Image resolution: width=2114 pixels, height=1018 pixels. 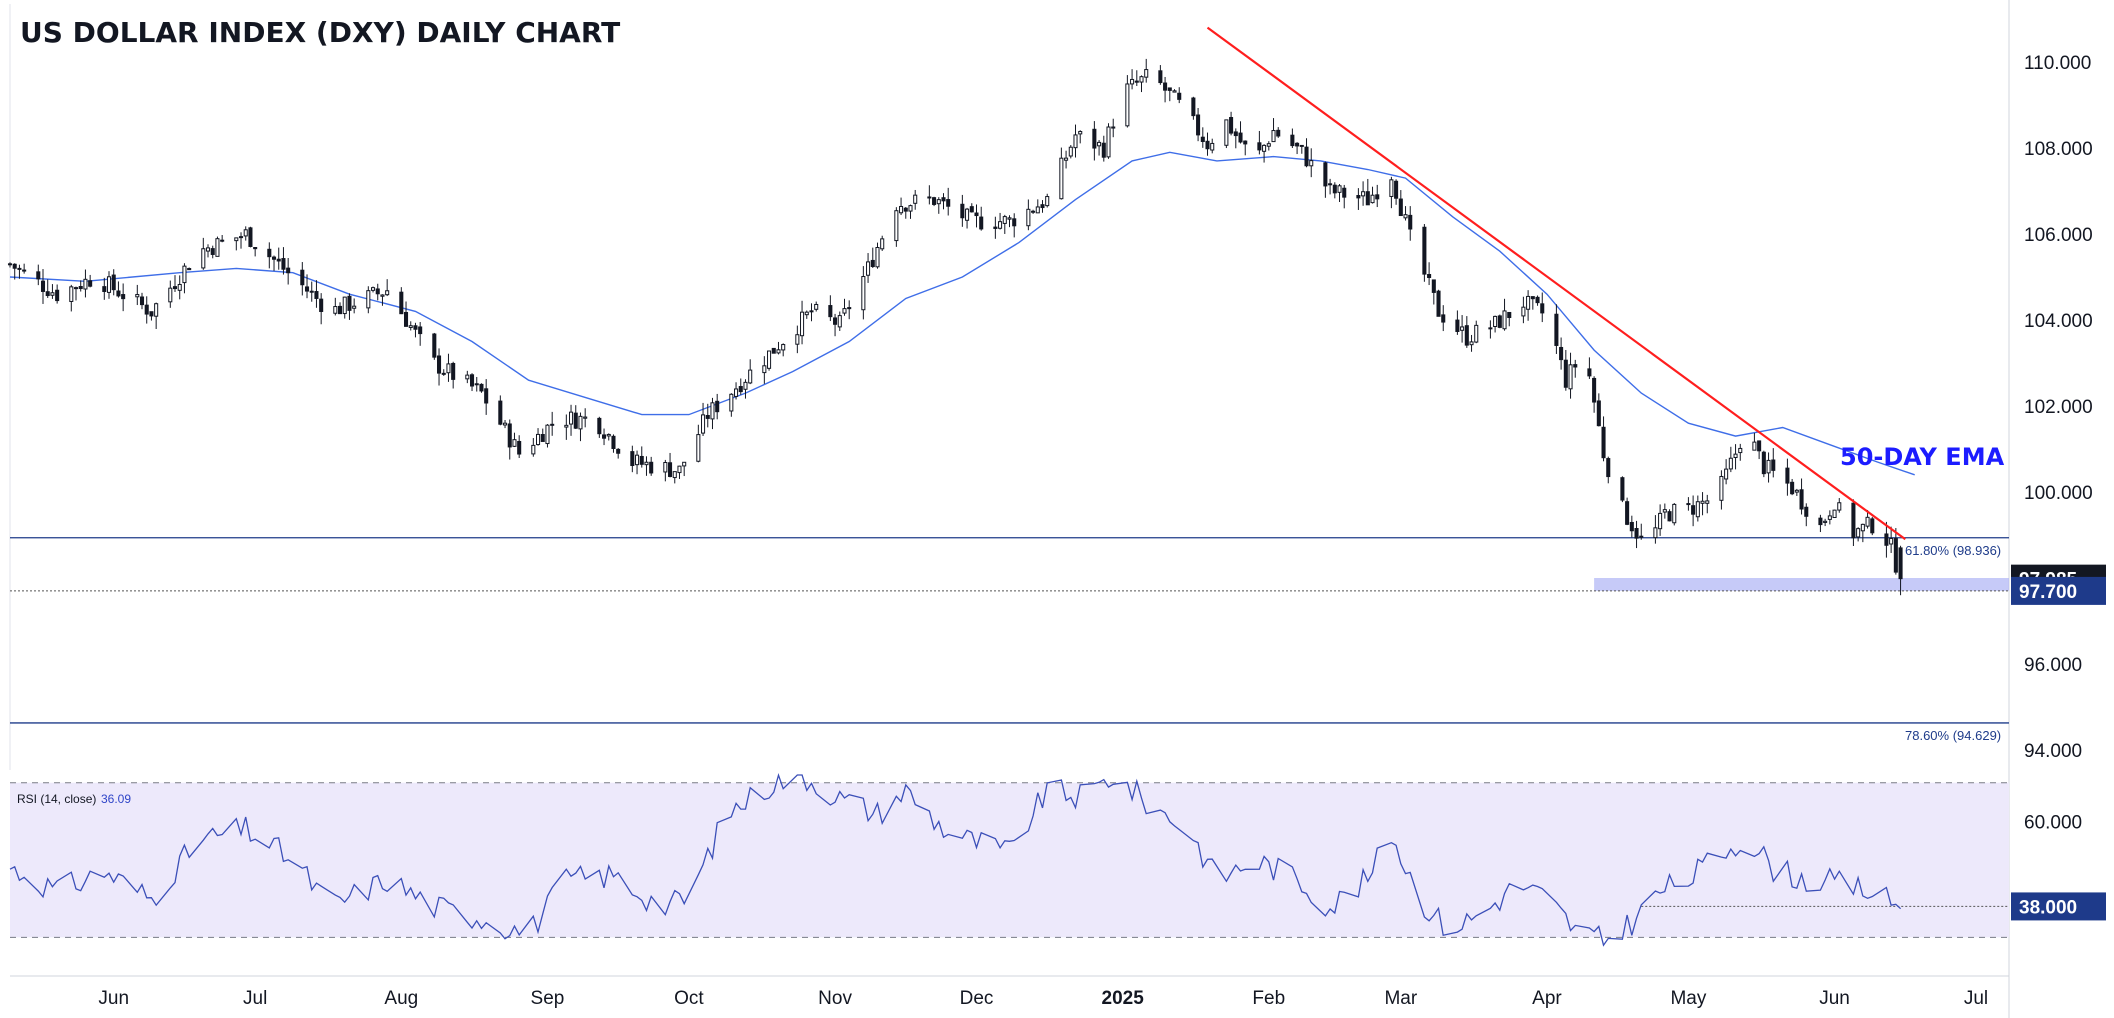 I want to click on price-tags: 97.98597.700, so click(x=2058, y=584).